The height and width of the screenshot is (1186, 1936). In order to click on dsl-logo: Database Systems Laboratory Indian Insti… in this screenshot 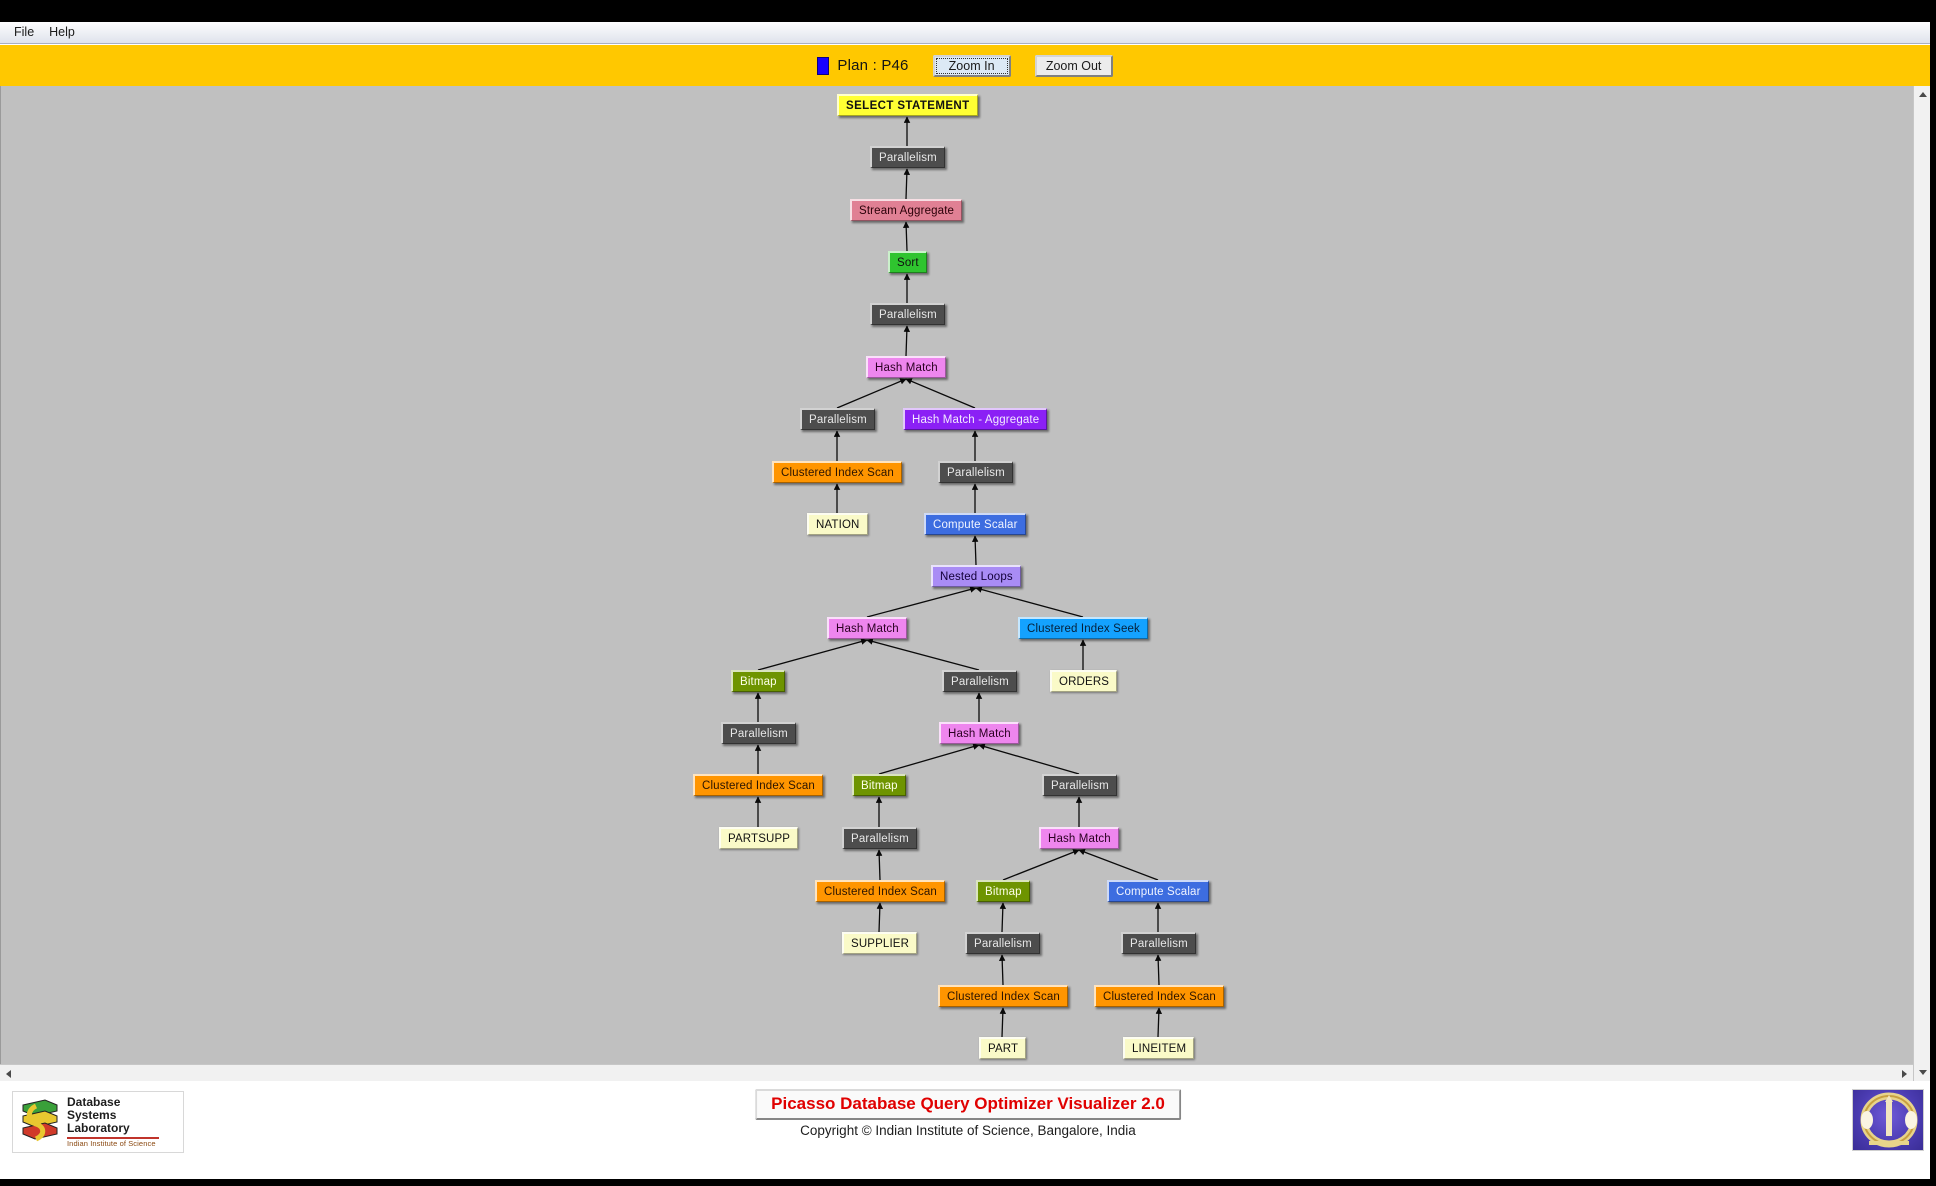, I will do `click(98, 1122)`.